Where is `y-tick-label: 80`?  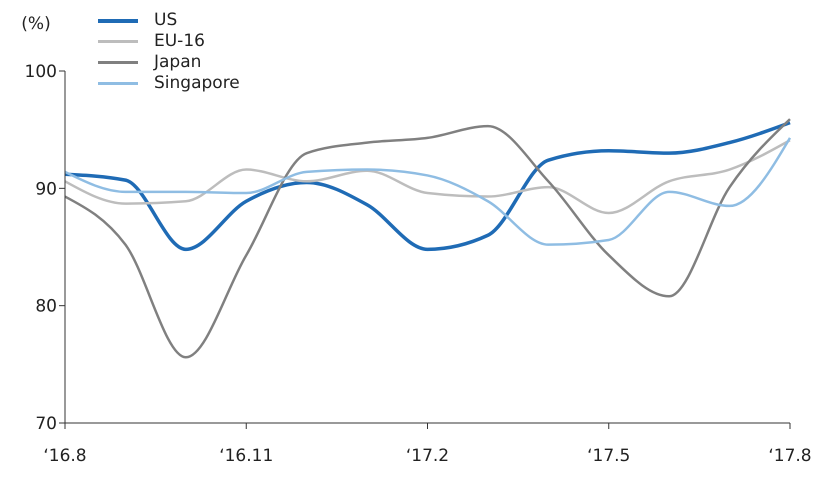
y-tick-label: 80 is located at coordinates (46, 306).